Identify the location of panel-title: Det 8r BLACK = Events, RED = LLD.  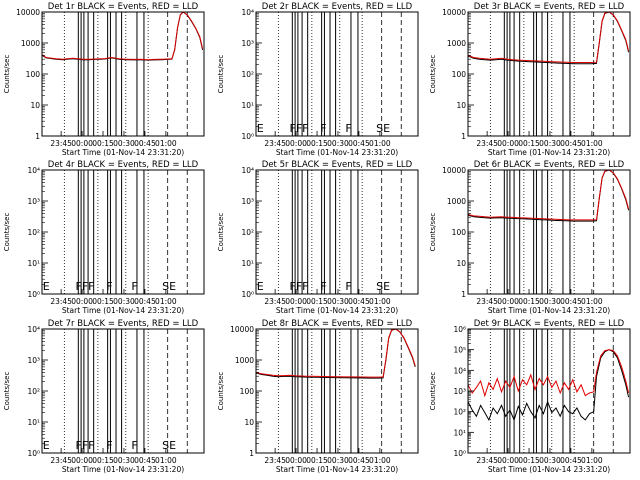
(337, 324).